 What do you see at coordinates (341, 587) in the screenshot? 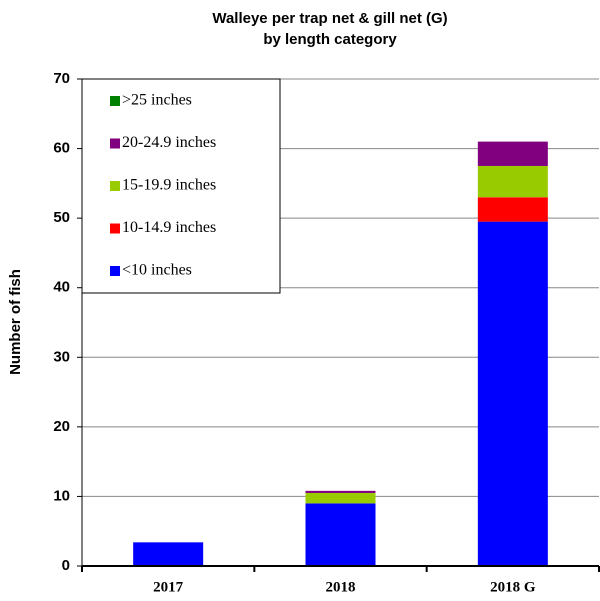
I see `x-tick-label: 2018` at bounding box center [341, 587].